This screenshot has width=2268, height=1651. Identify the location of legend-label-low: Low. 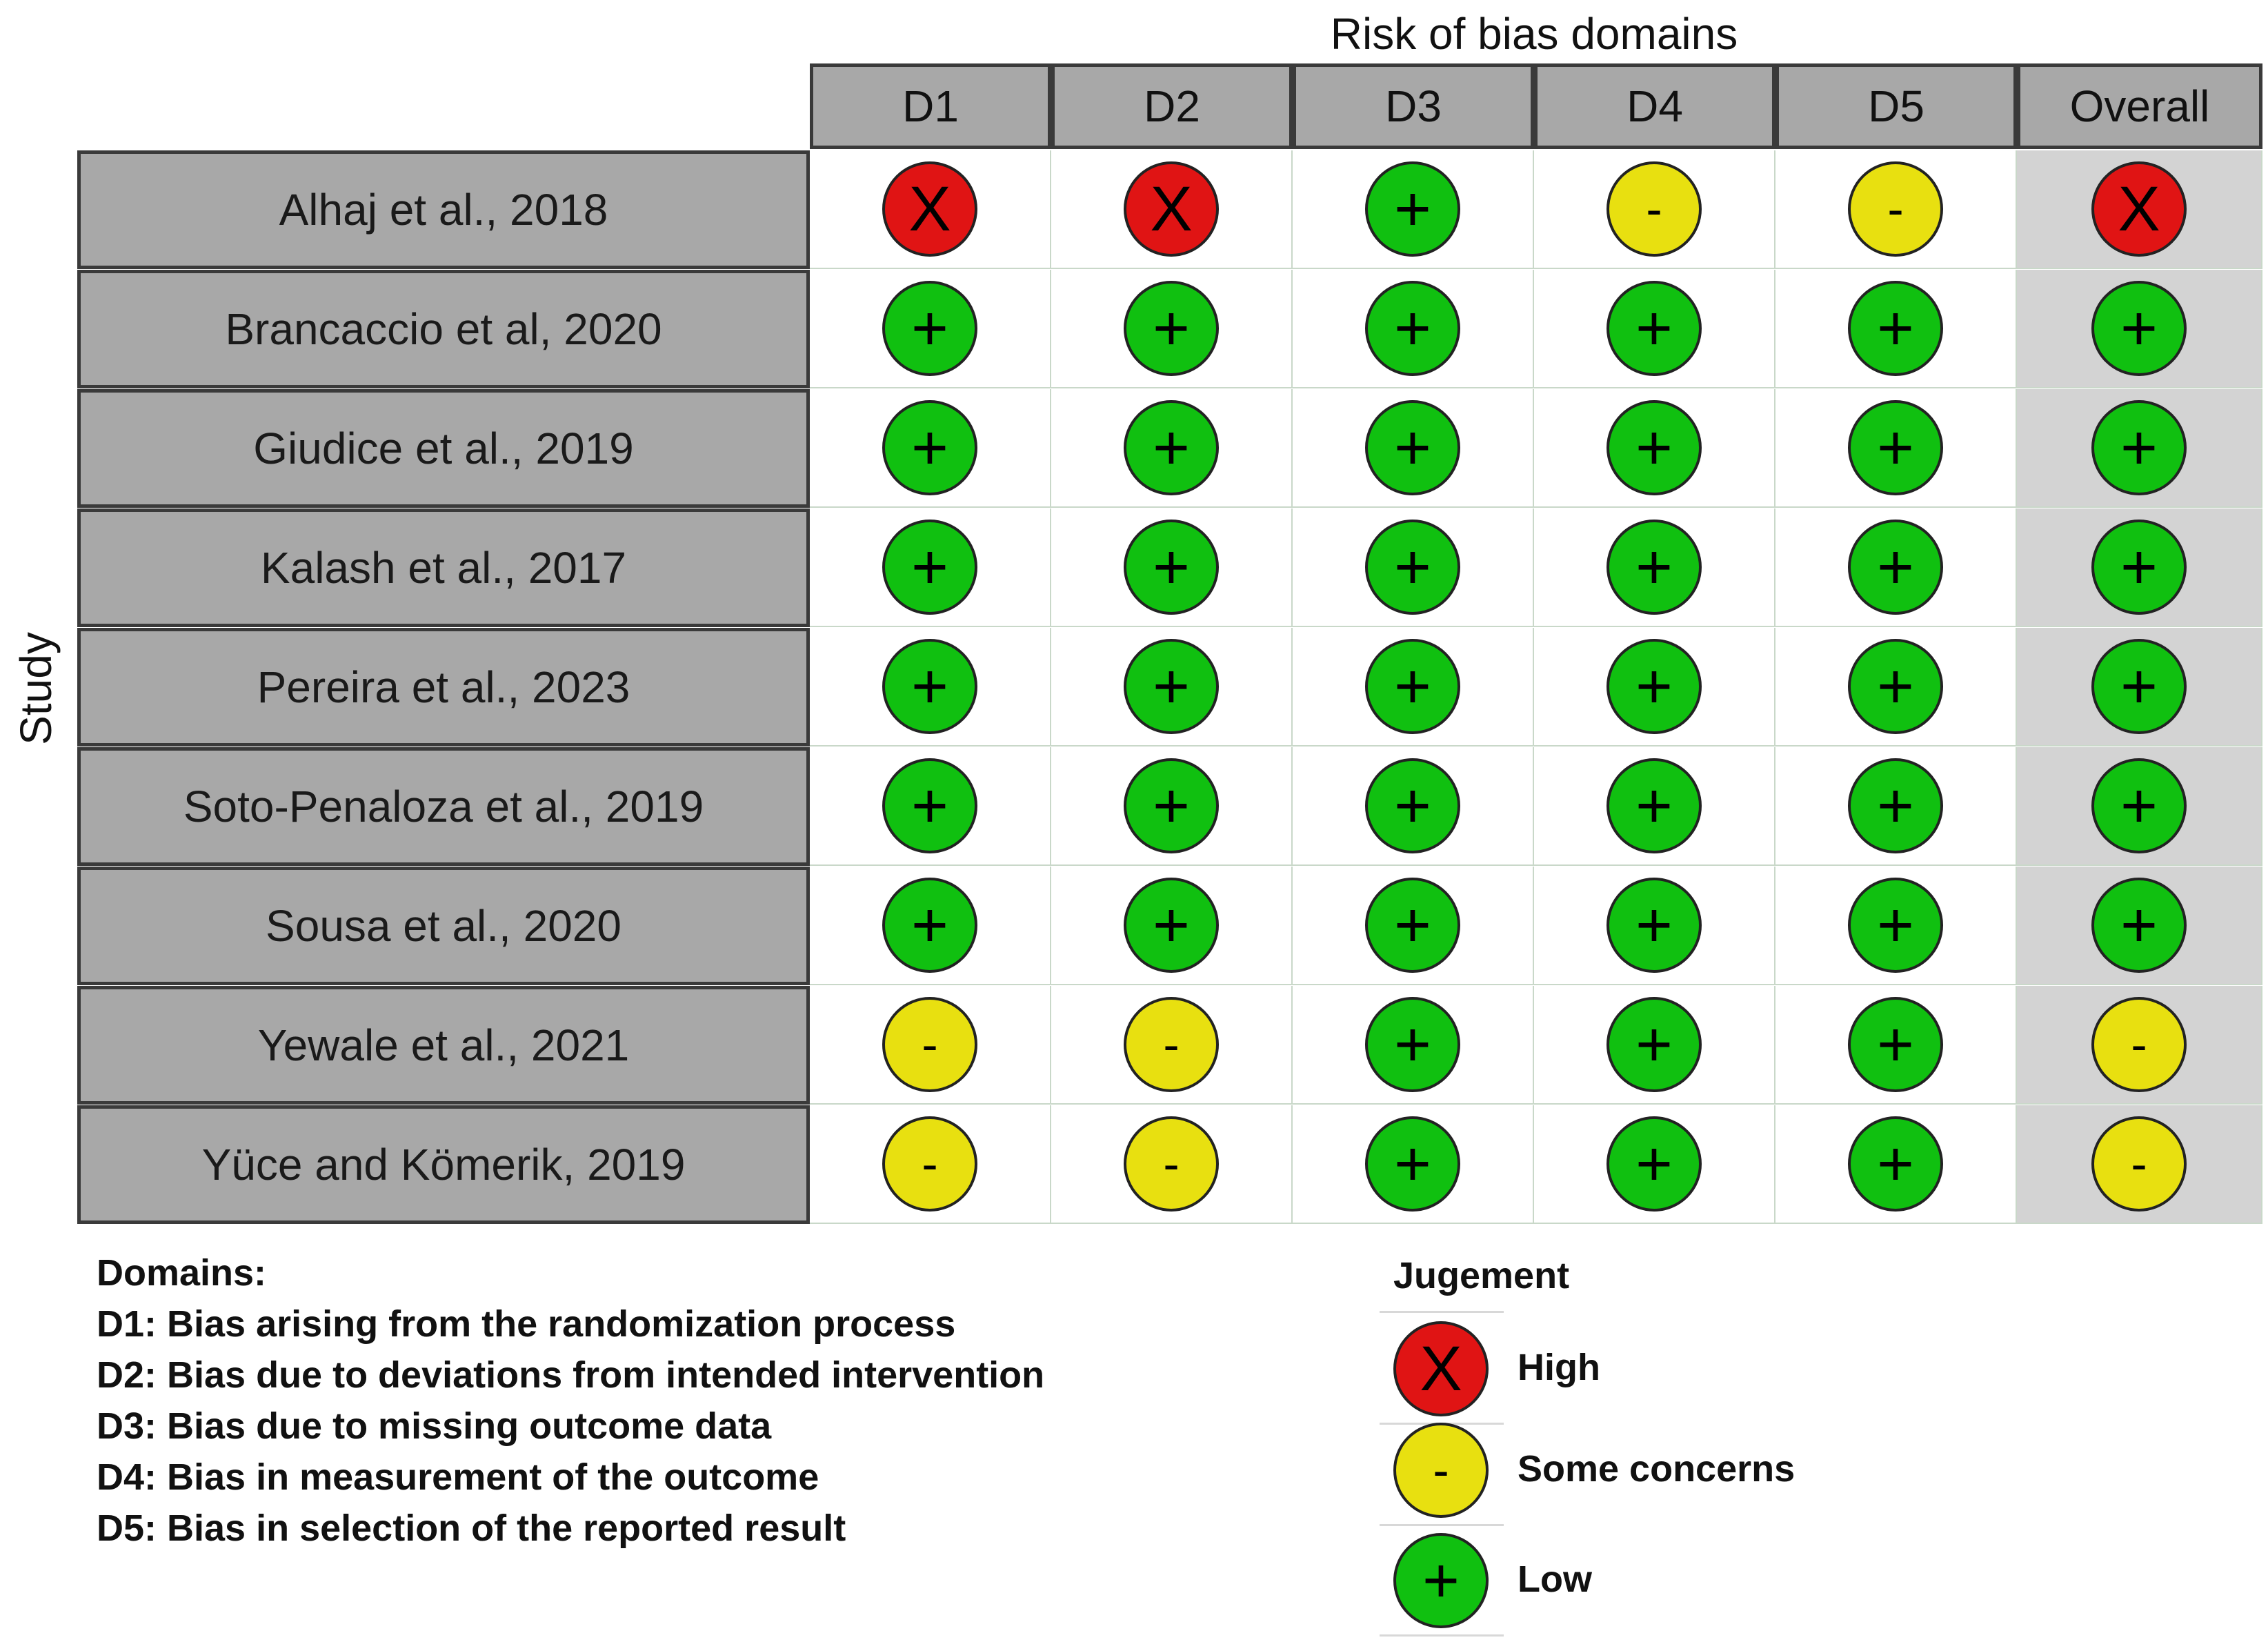
(1555, 1579).